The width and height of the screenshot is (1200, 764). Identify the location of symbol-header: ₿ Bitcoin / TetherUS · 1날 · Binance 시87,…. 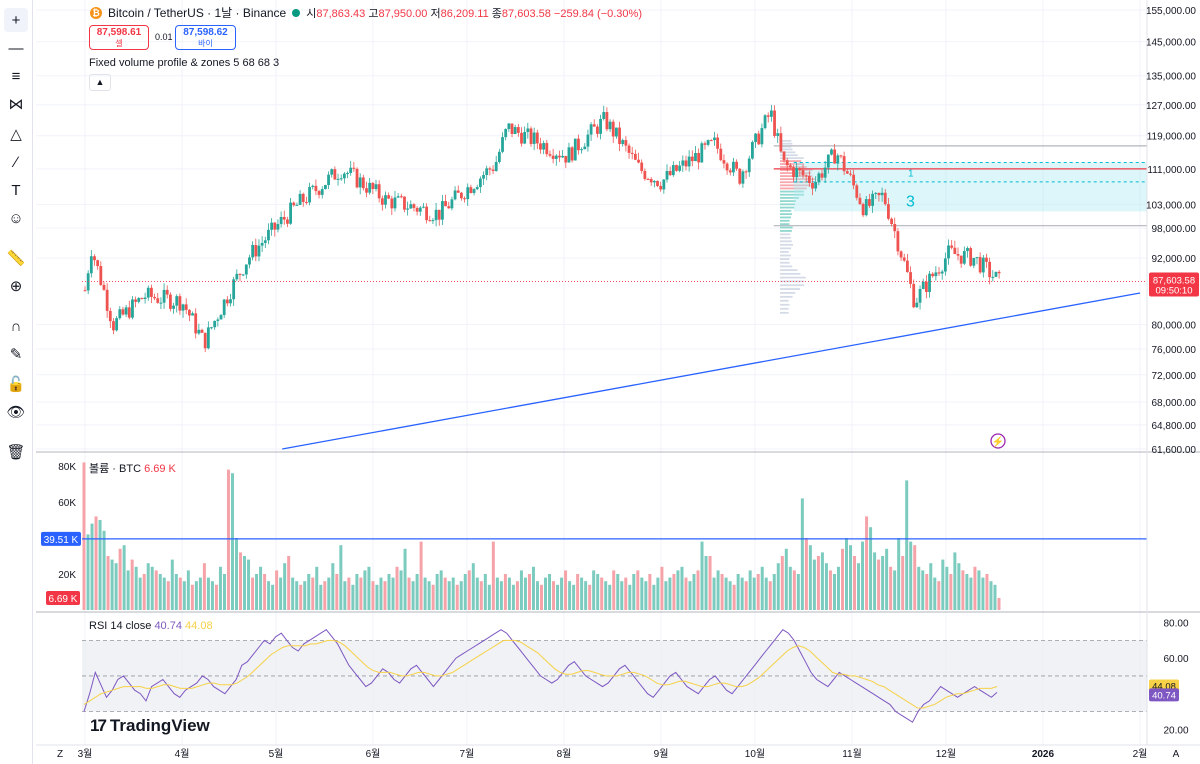
(366, 12).